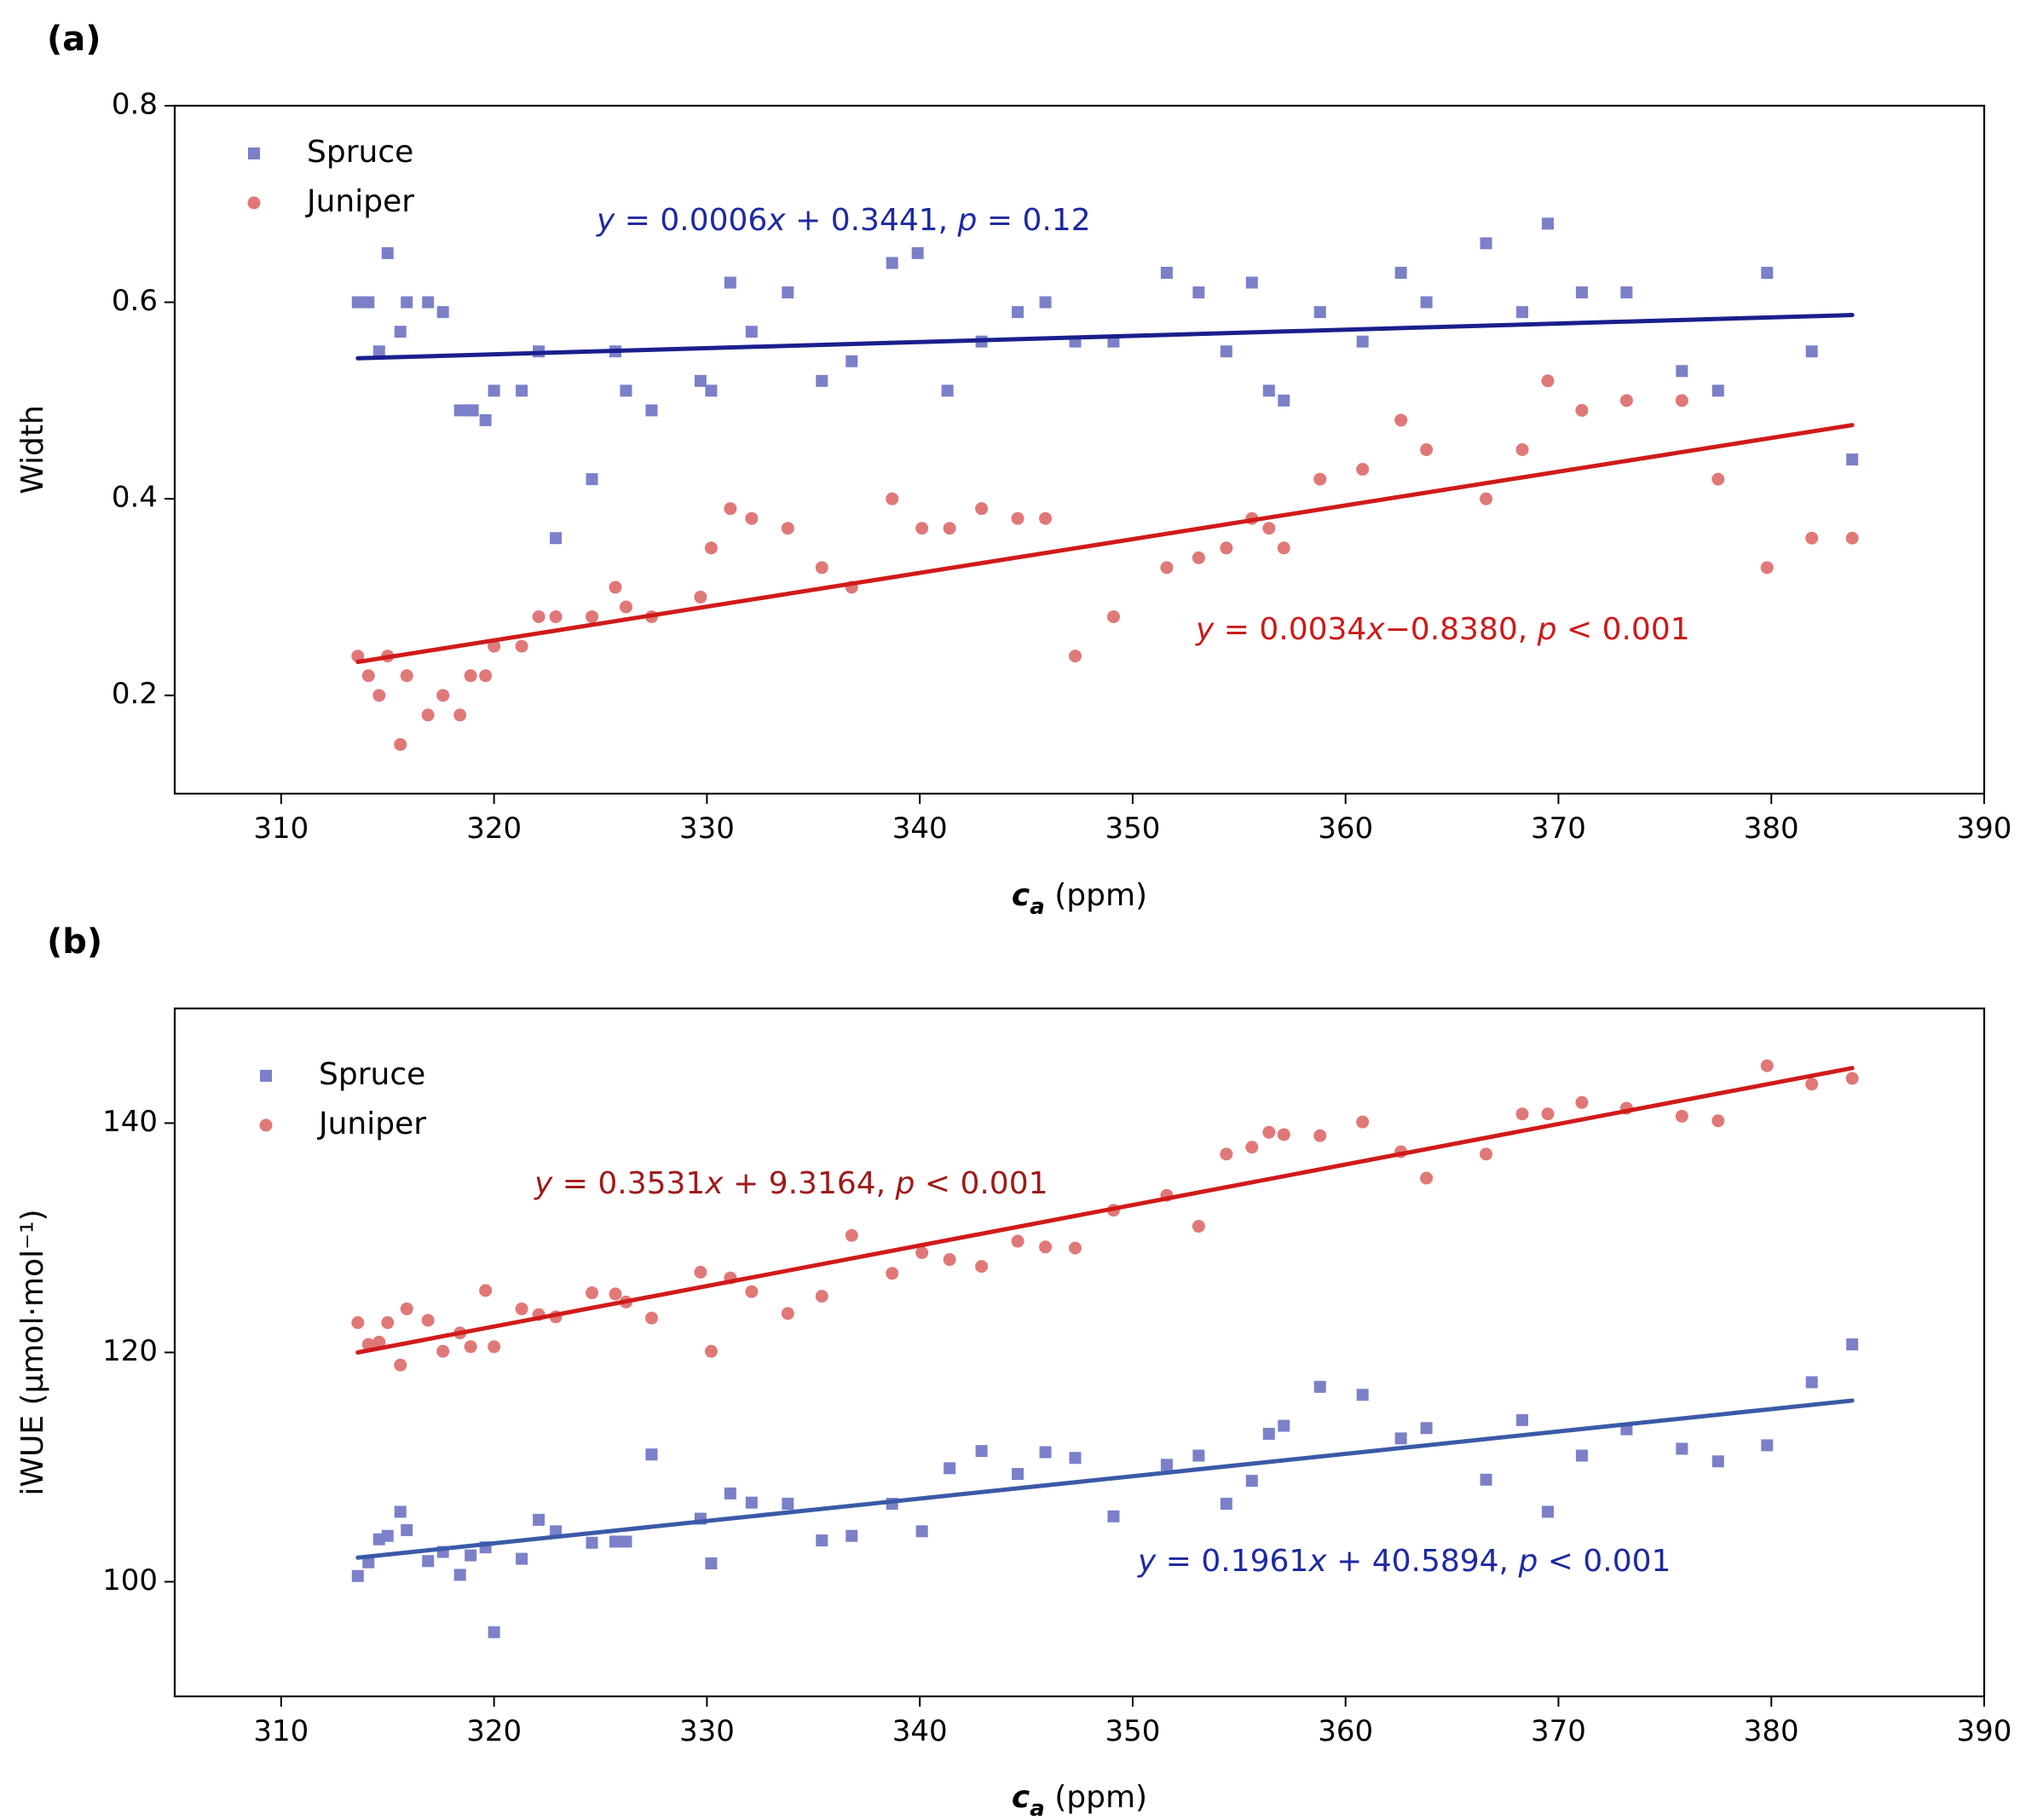  What do you see at coordinates (130, 1122) in the screenshot?
I see `y-tick-label: 140` at bounding box center [130, 1122].